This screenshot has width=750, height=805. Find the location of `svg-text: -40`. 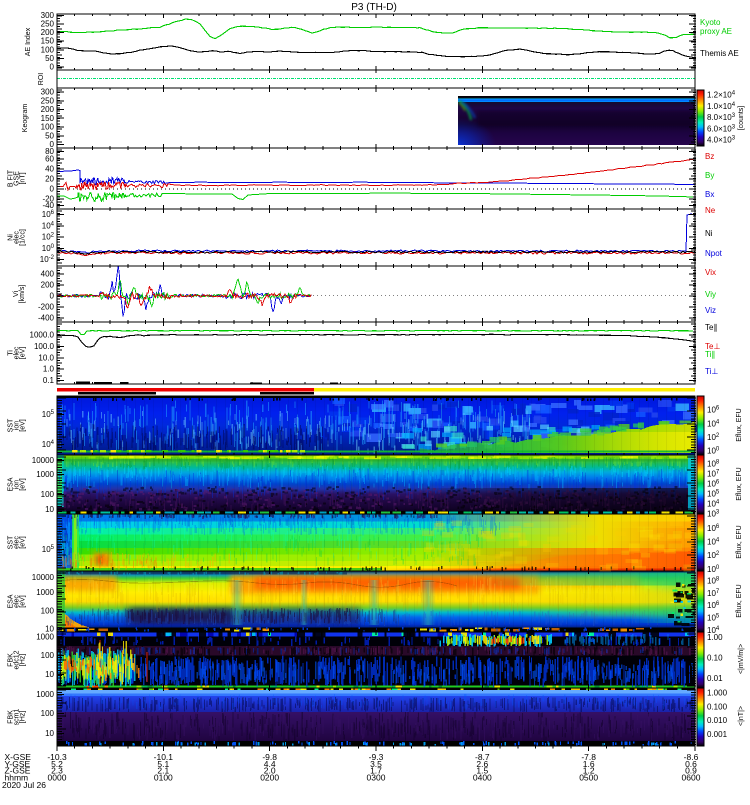

svg-text: -40 is located at coordinates (48, 205).